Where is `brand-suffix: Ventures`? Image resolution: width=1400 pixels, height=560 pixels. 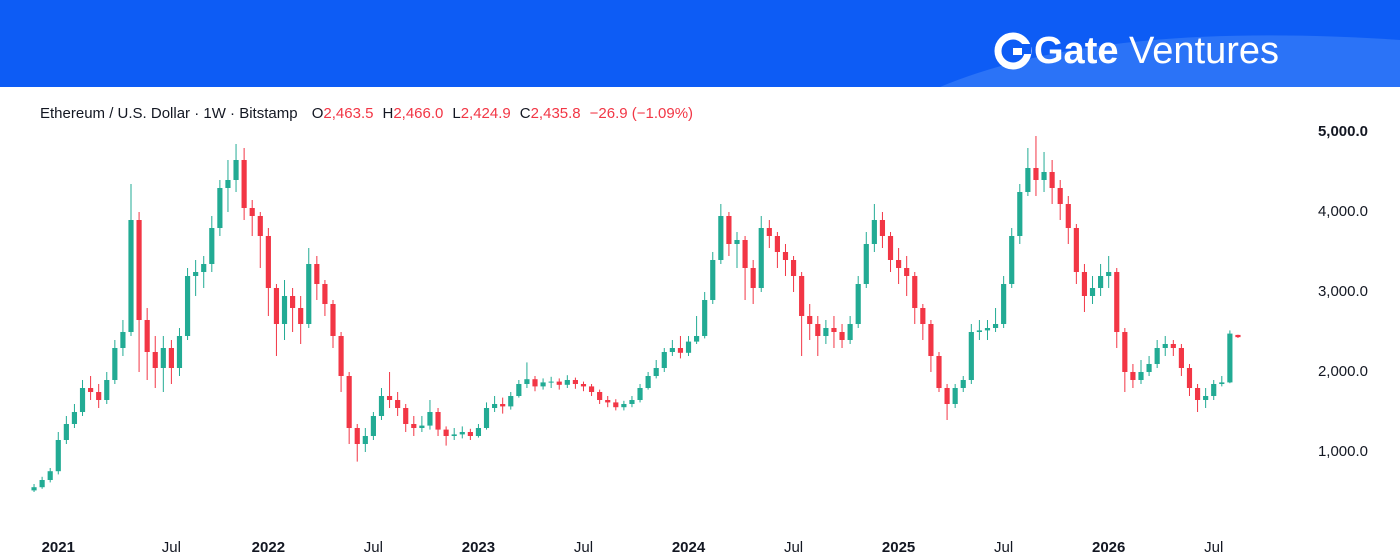
brand-suffix: Ventures is located at coordinates (1204, 51).